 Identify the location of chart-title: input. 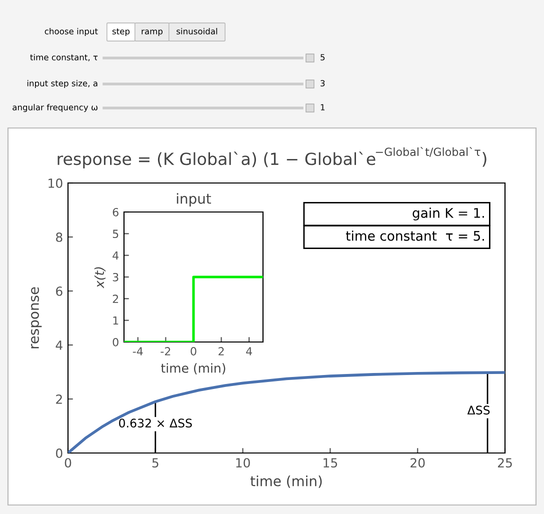
(194, 200).